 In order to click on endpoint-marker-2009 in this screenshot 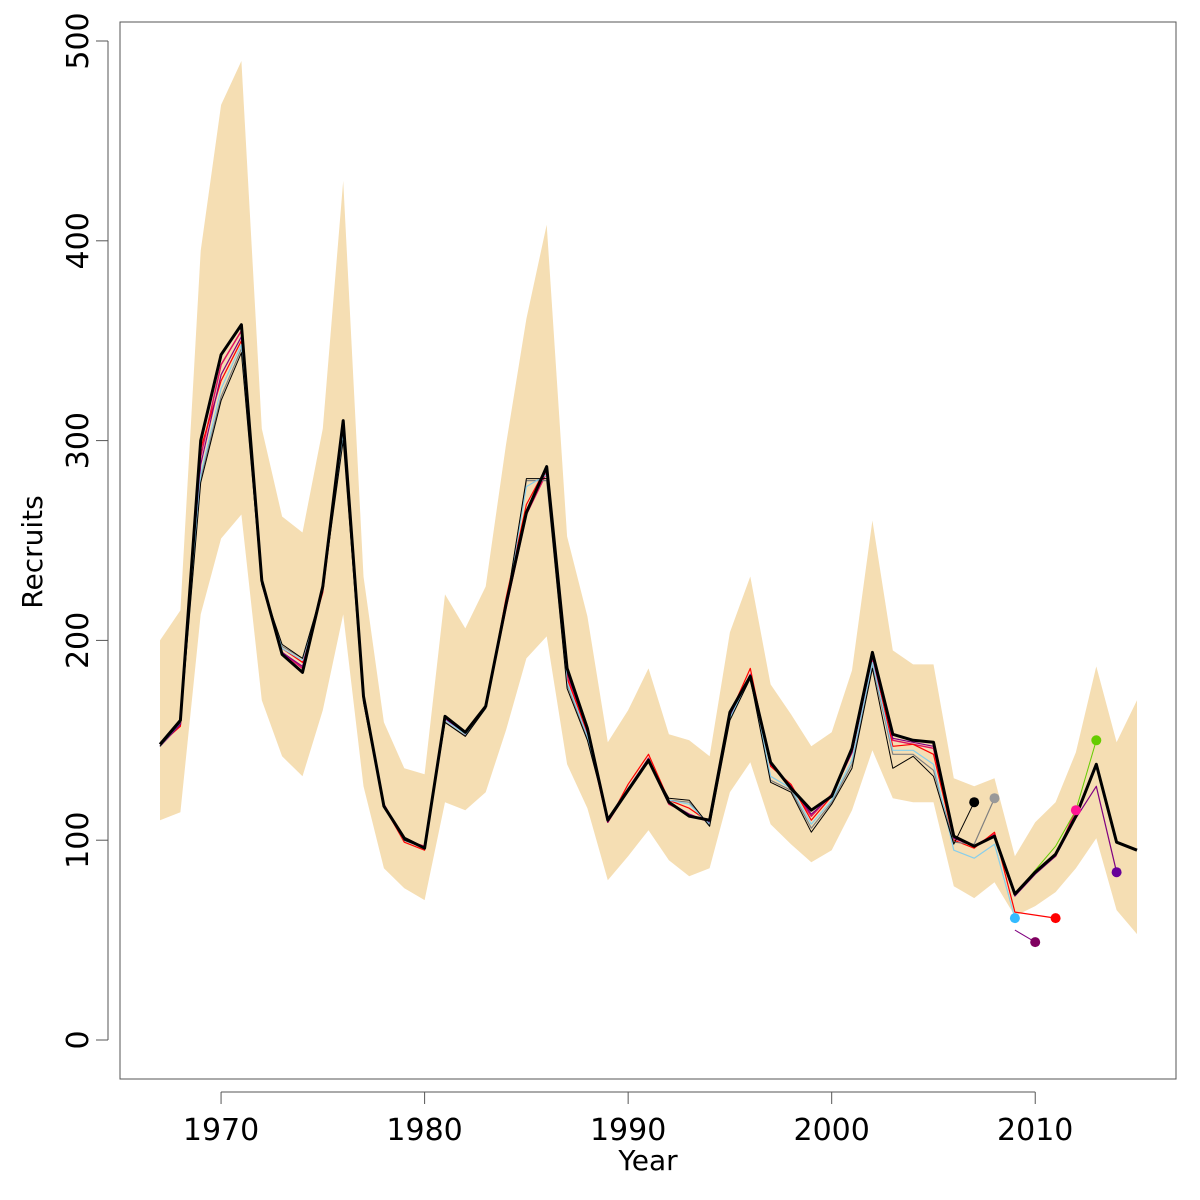, I will do `click(1014, 918)`.